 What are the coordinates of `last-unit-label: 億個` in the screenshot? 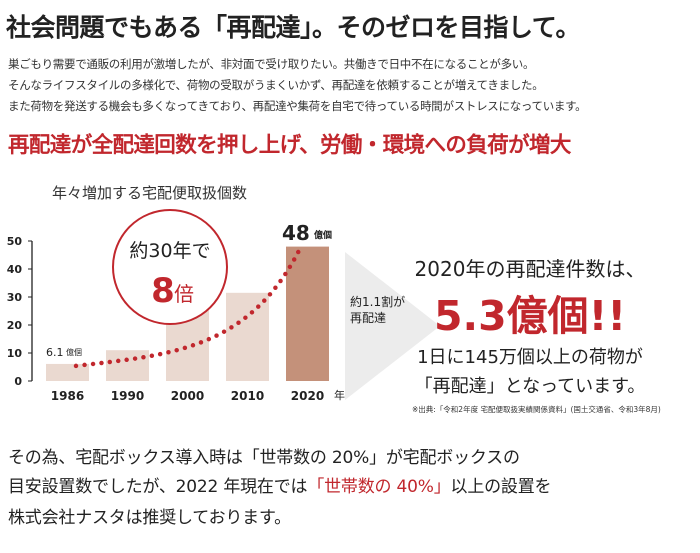 It's located at (323, 235).